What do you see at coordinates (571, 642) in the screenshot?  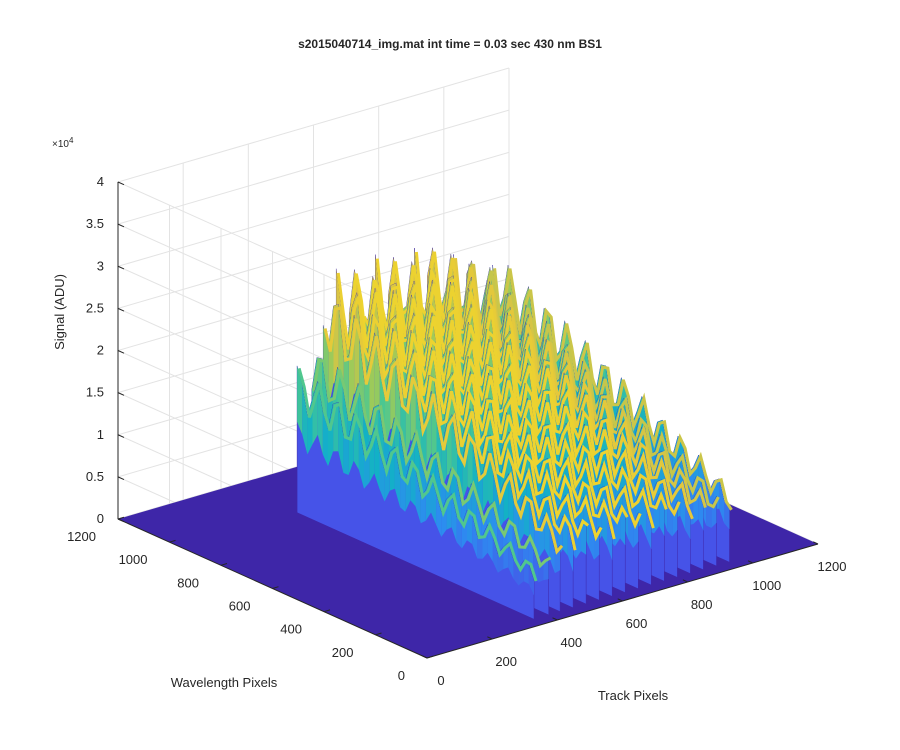 I see `x-tick-label: 400` at bounding box center [571, 642].